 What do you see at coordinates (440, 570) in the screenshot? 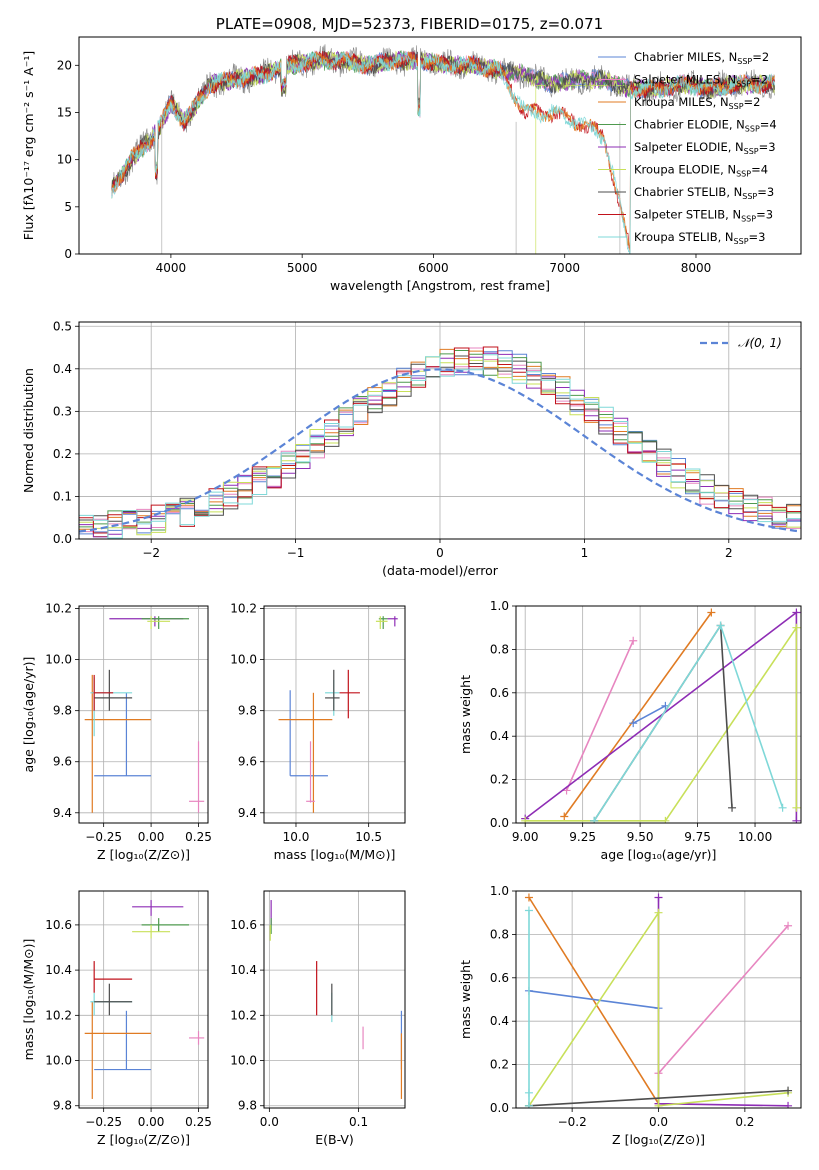
I see `x-axis-label: (data-model)/error` at bounding box center [440, 570].